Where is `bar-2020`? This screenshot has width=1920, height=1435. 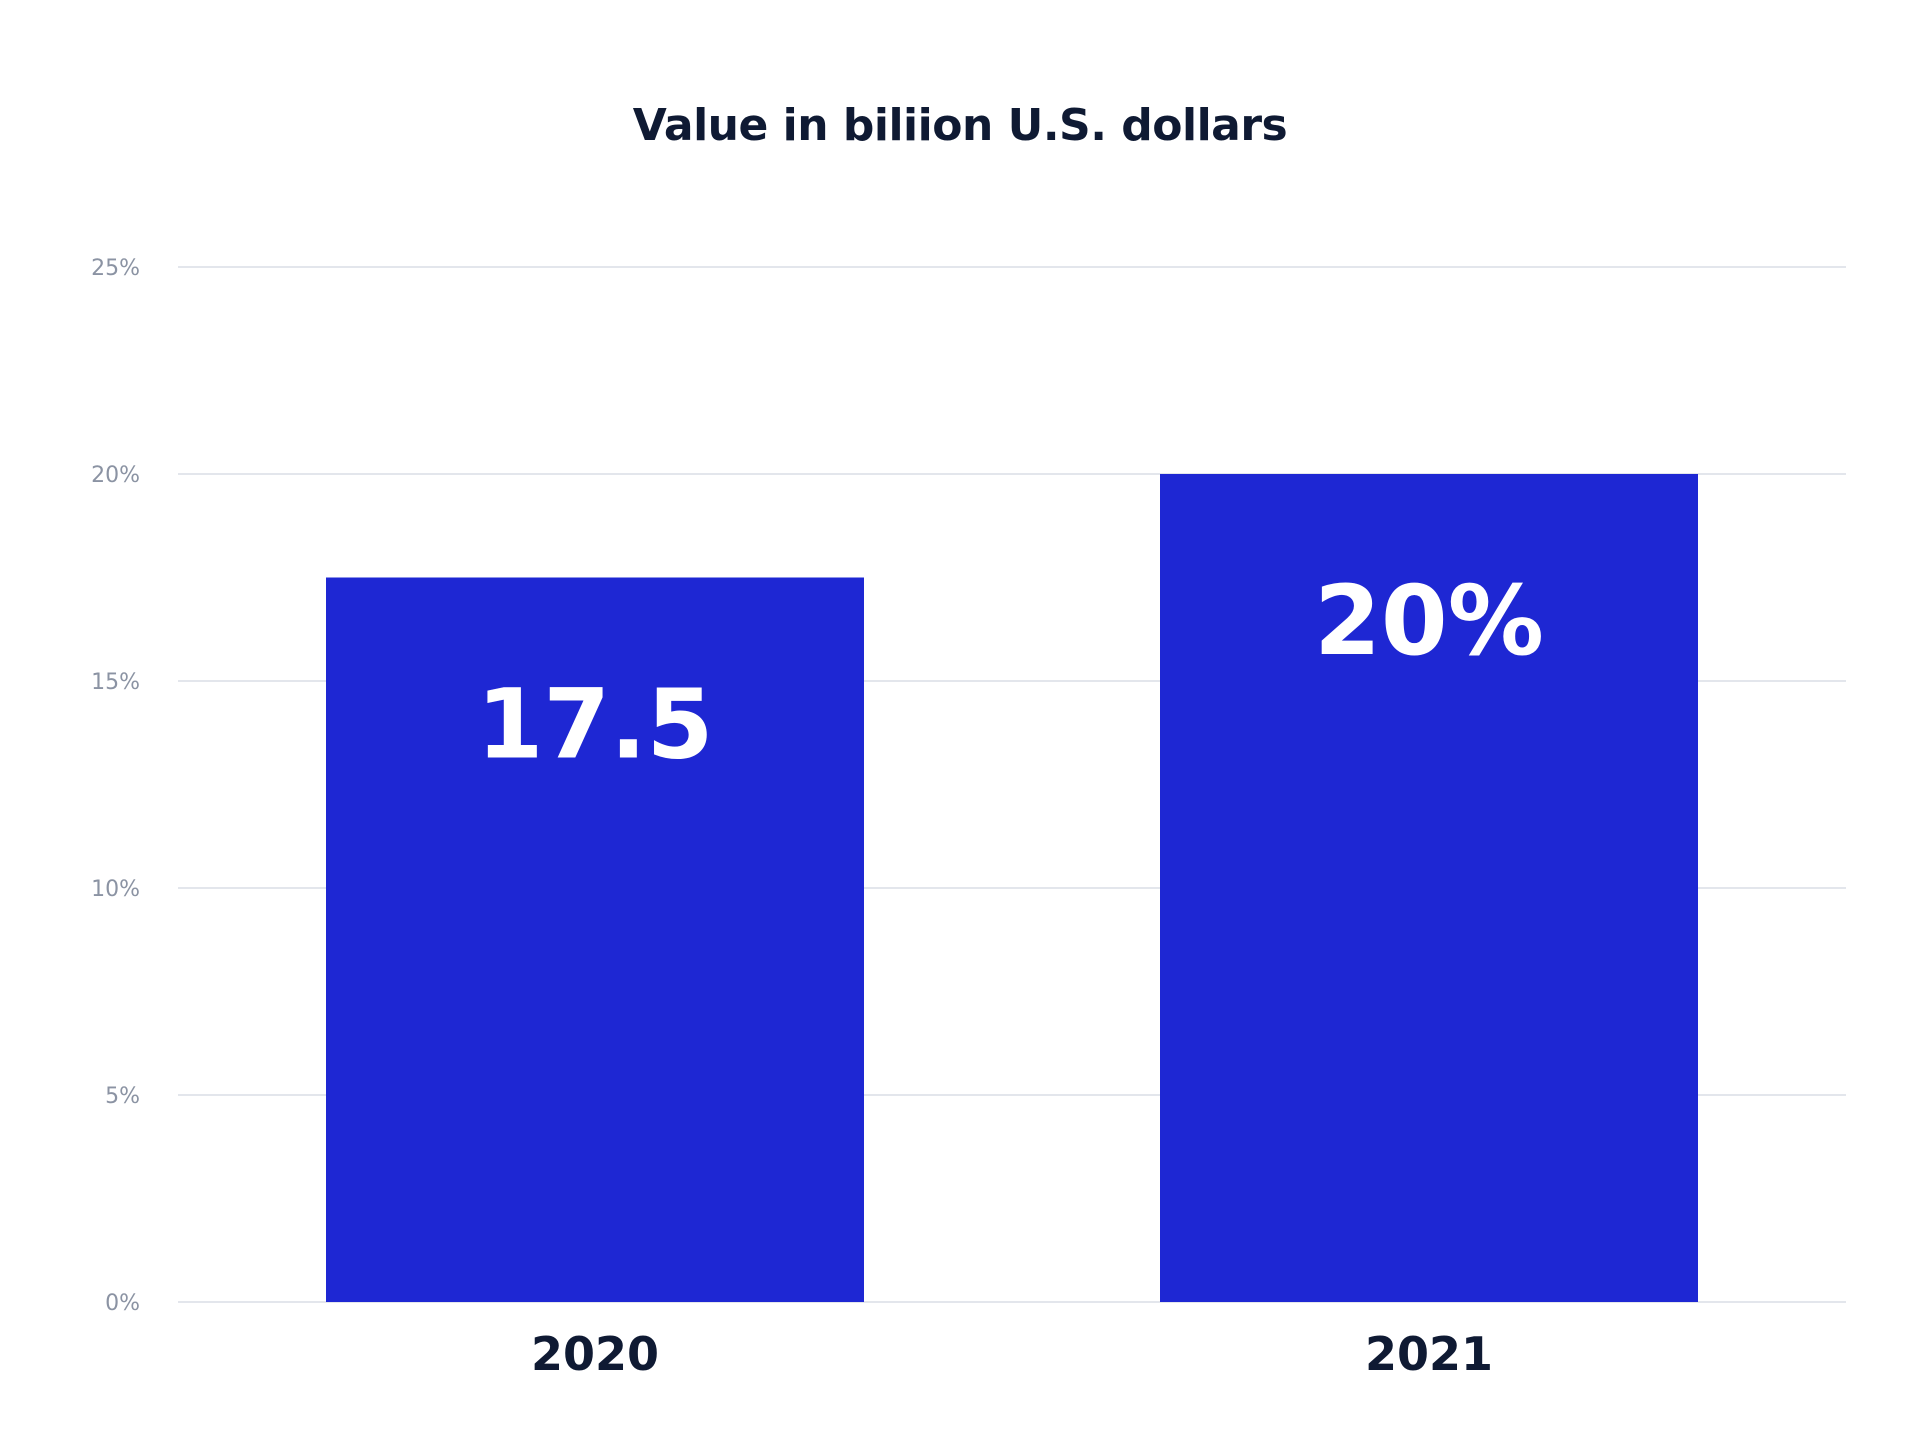 bar-2020 is located at coordinates (595, 939).